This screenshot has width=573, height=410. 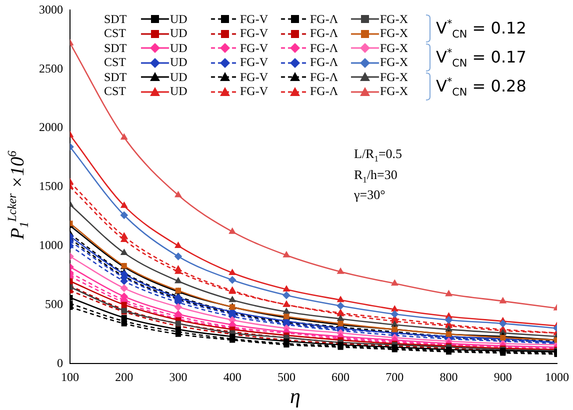 What do you see at coordinates (449, 377) in the screenshot?
I see `x-tick-label: 800` at bounding box center [449, 377].